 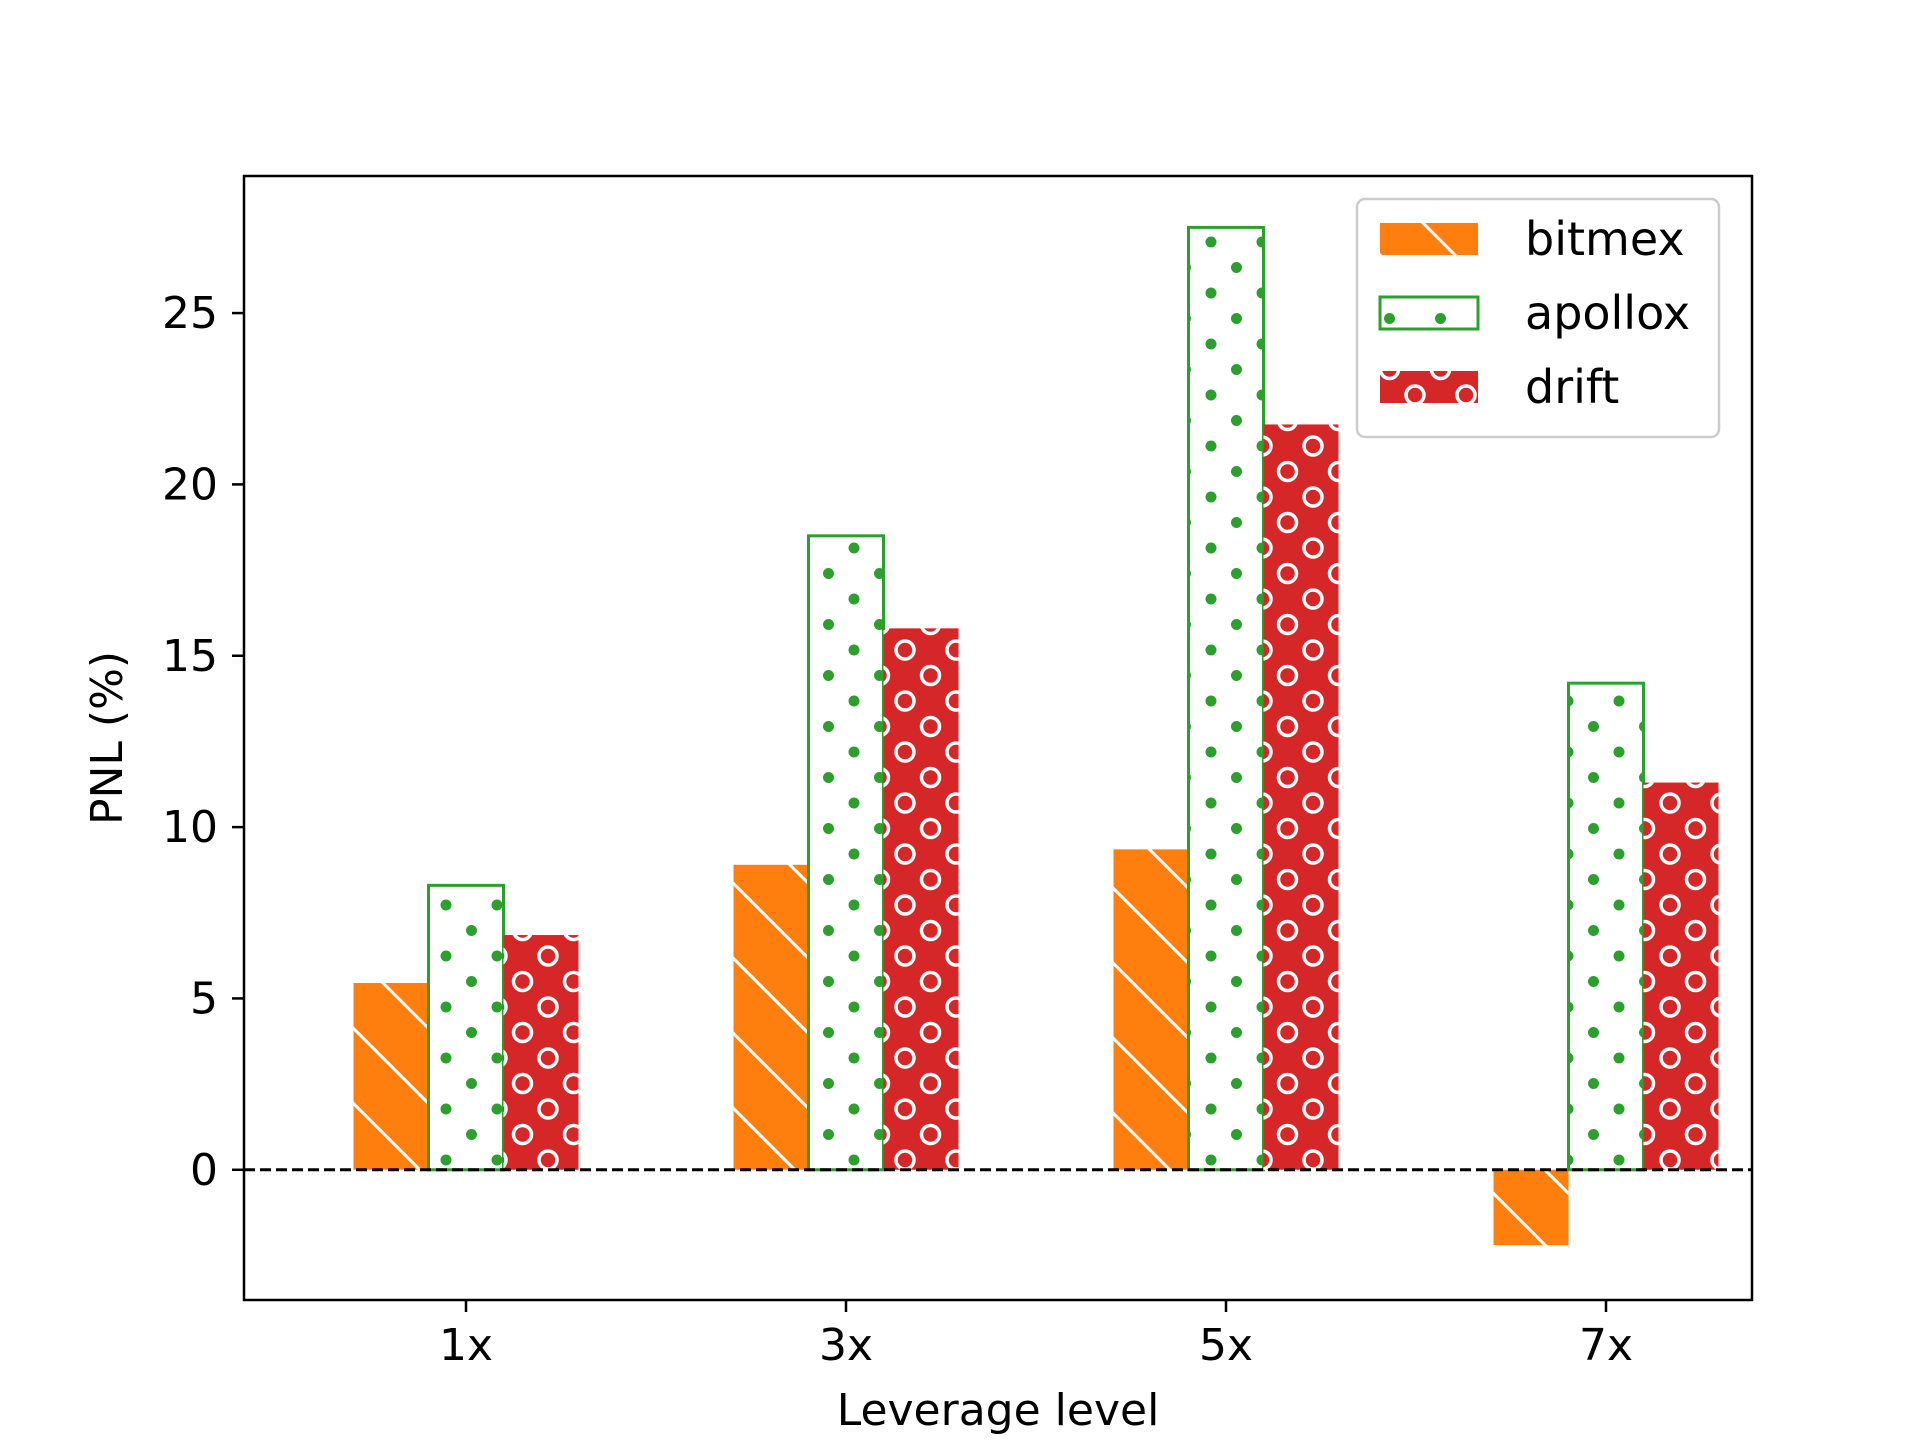 I want to click on y-axis: 0 5 10 15 20 25, so click(x=203, y=742).